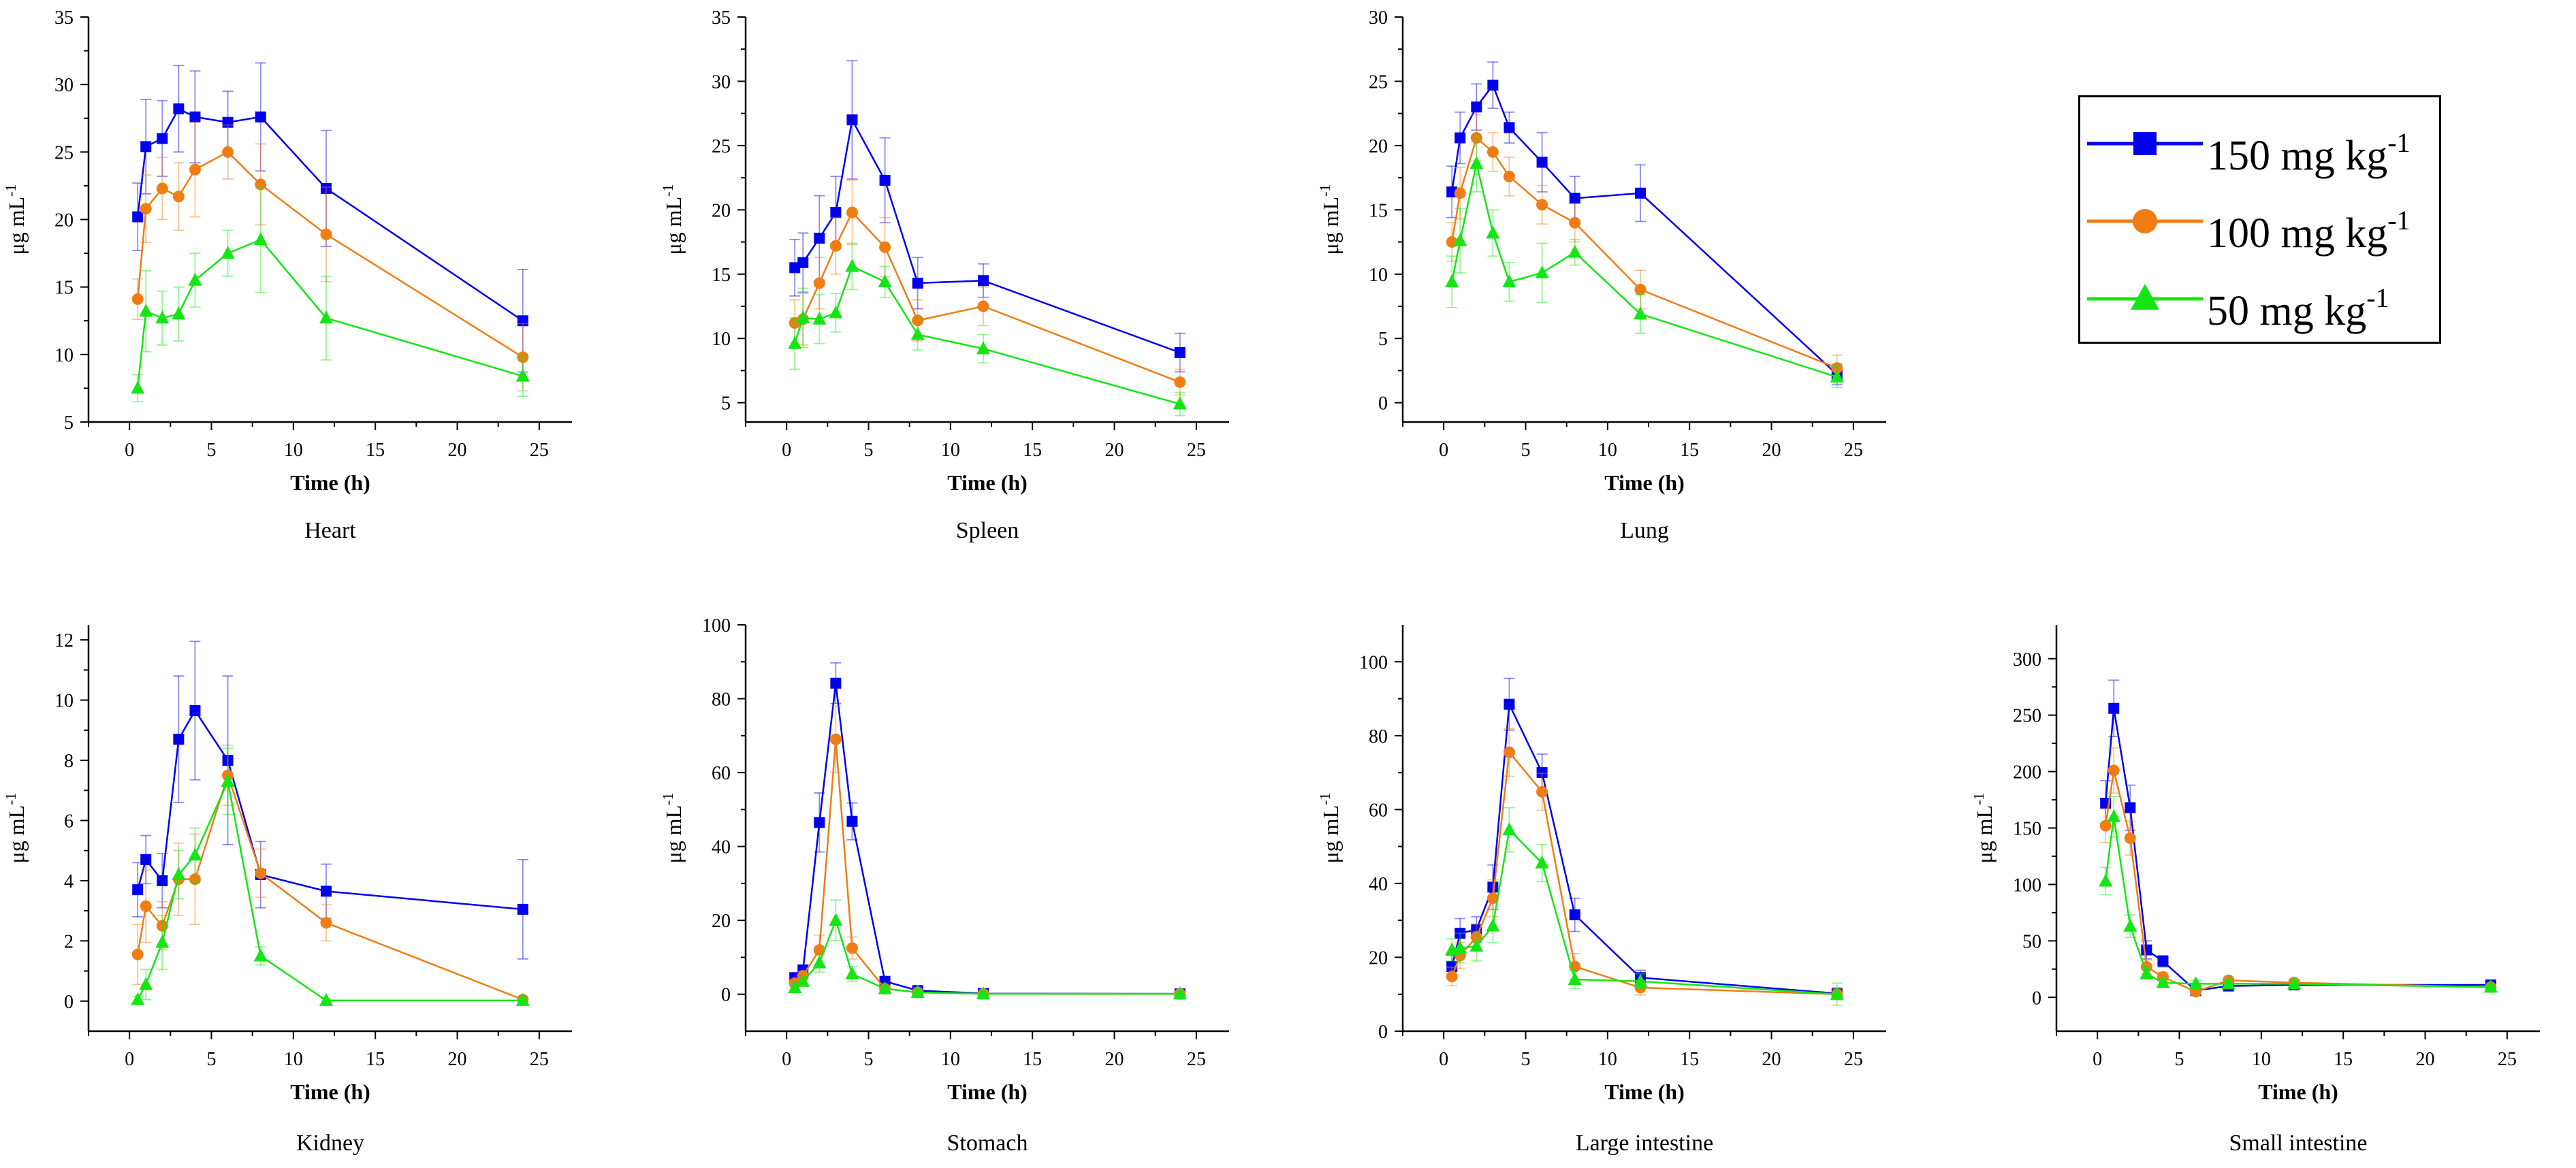 The height and width of the screenshot is (1168, 2576). I want to click on panel-title: Heart, so click(330, 530).